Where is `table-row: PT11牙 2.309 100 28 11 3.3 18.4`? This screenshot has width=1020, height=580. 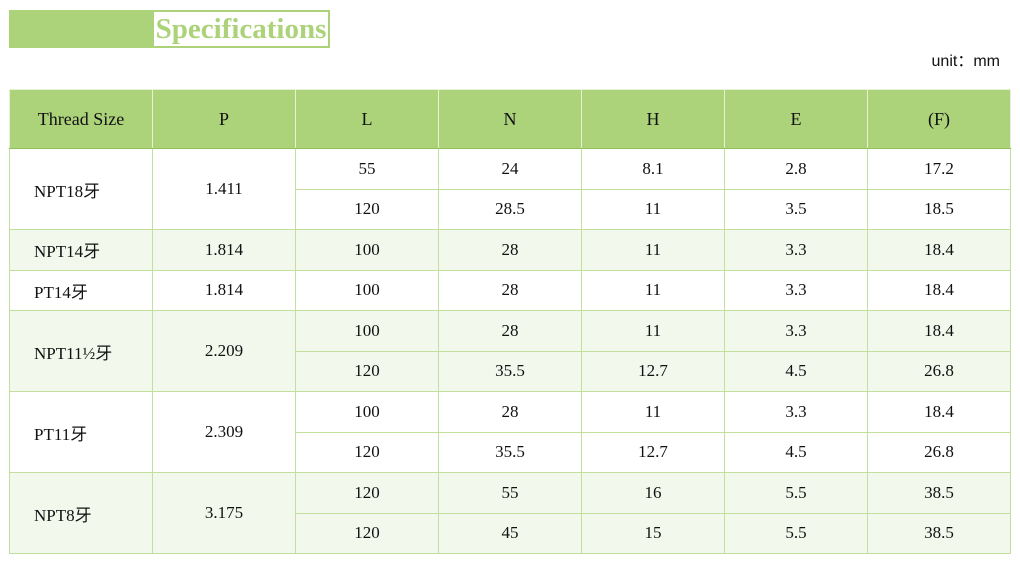 table-row: PT11牙 2.309 100 28 11 3.3 18.4 is located at coordinates (510, 432).